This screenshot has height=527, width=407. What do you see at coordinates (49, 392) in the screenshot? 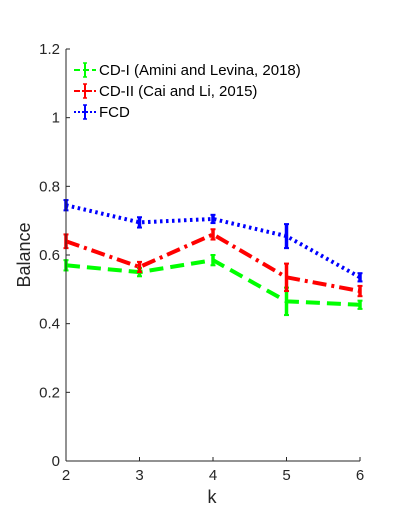
I see `y-tick-label: 0.2` at bounding box center [49, 392].